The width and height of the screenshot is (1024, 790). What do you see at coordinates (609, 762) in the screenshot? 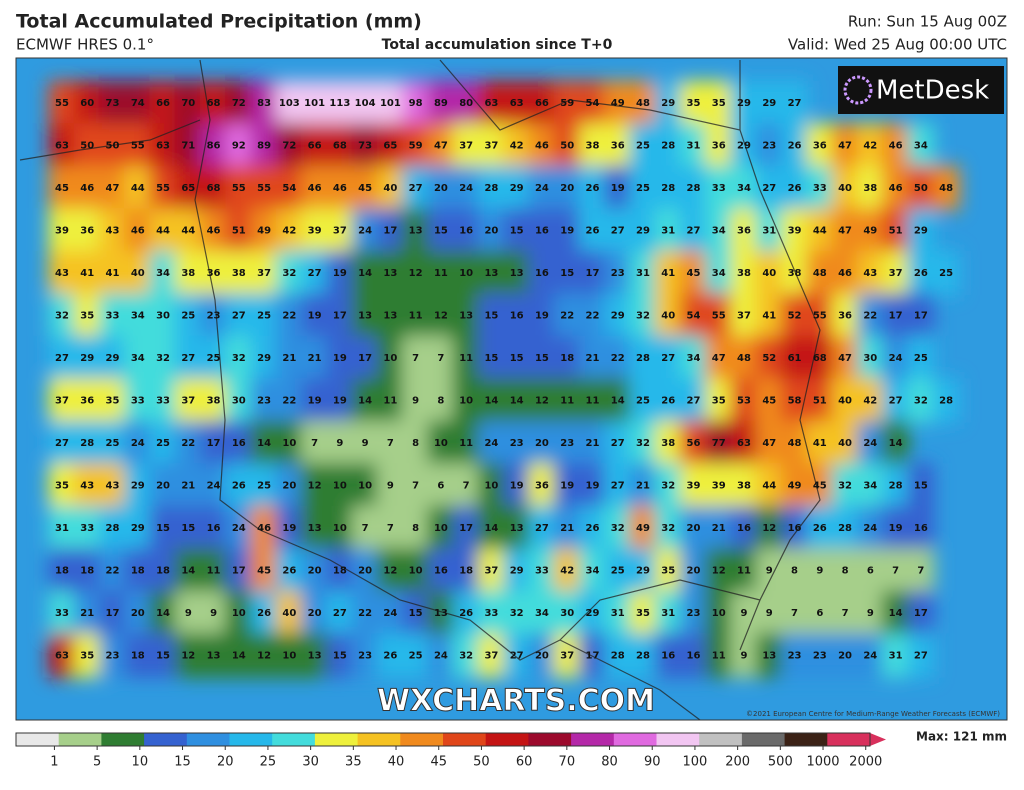
I see `colorbar-label: 80` at bounding box center [609, 762].